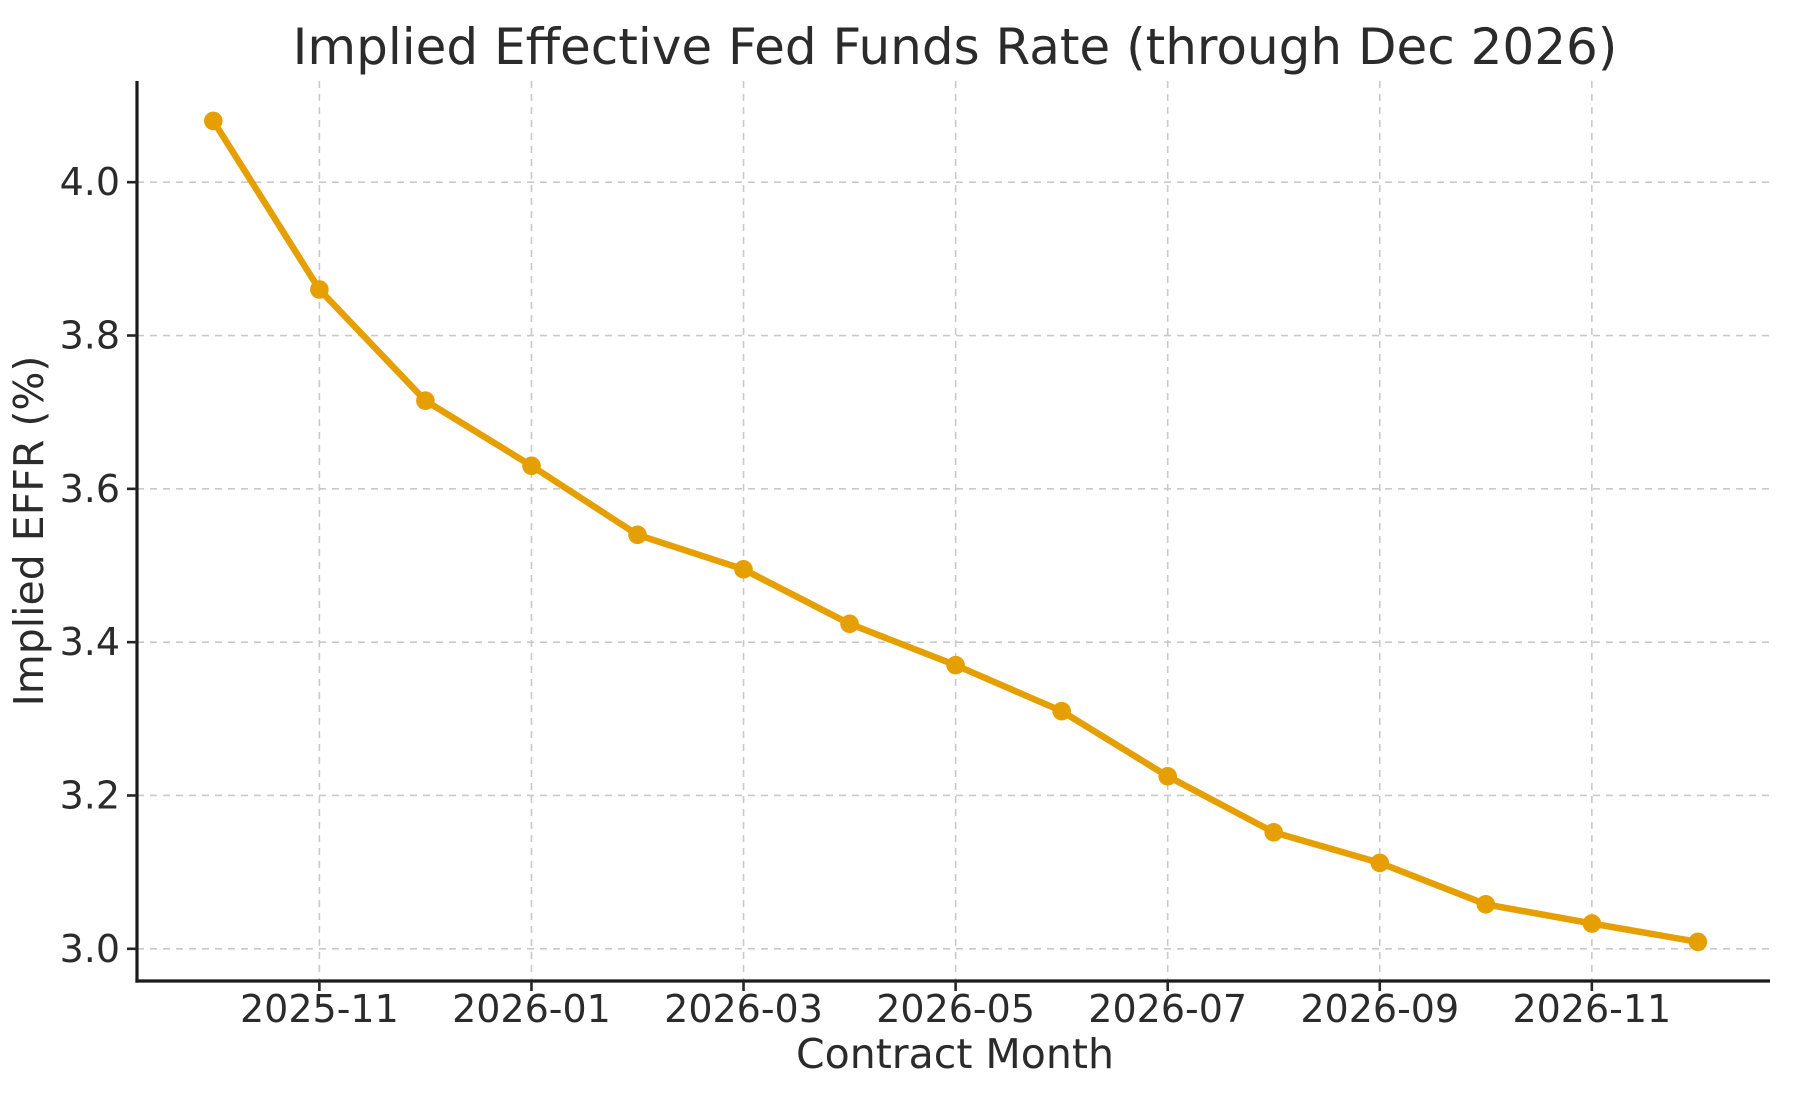 The width and height of the screenshot is (1800, 1100). I want to click on y-tick-label: 3.6, so click(90, 489).